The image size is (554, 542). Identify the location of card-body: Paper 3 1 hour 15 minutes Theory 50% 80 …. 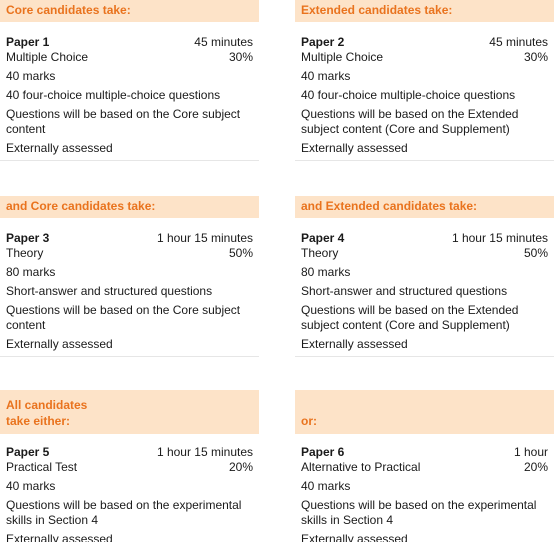
(129, 287).